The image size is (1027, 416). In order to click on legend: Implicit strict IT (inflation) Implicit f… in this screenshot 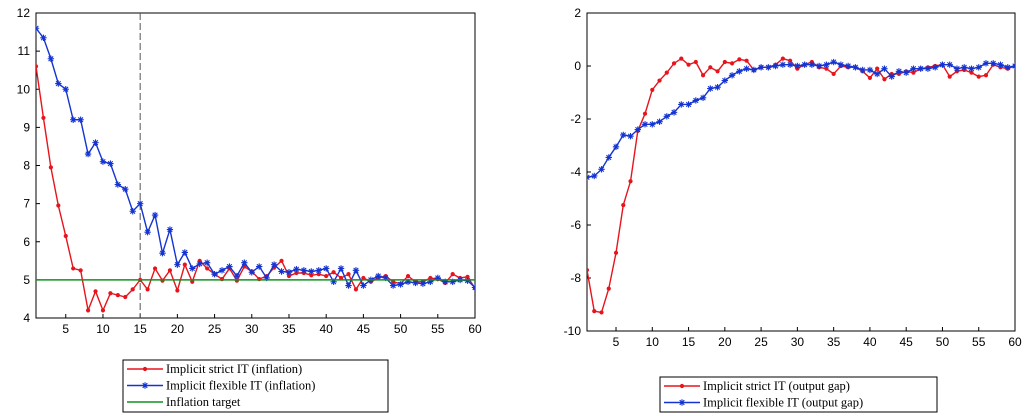, I will do `click(255, 386)`.